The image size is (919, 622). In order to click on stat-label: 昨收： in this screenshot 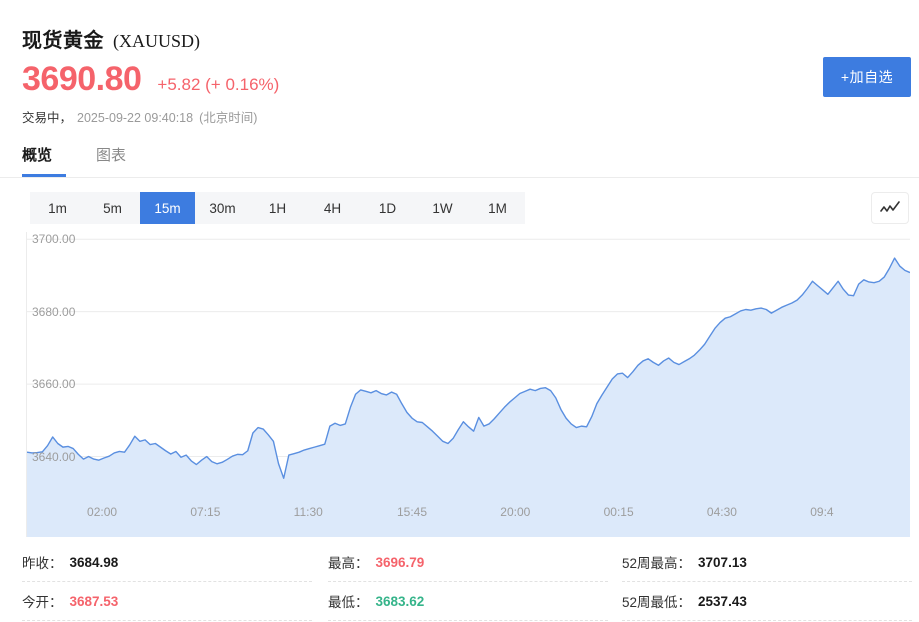, I will do `click(42, 563)`.